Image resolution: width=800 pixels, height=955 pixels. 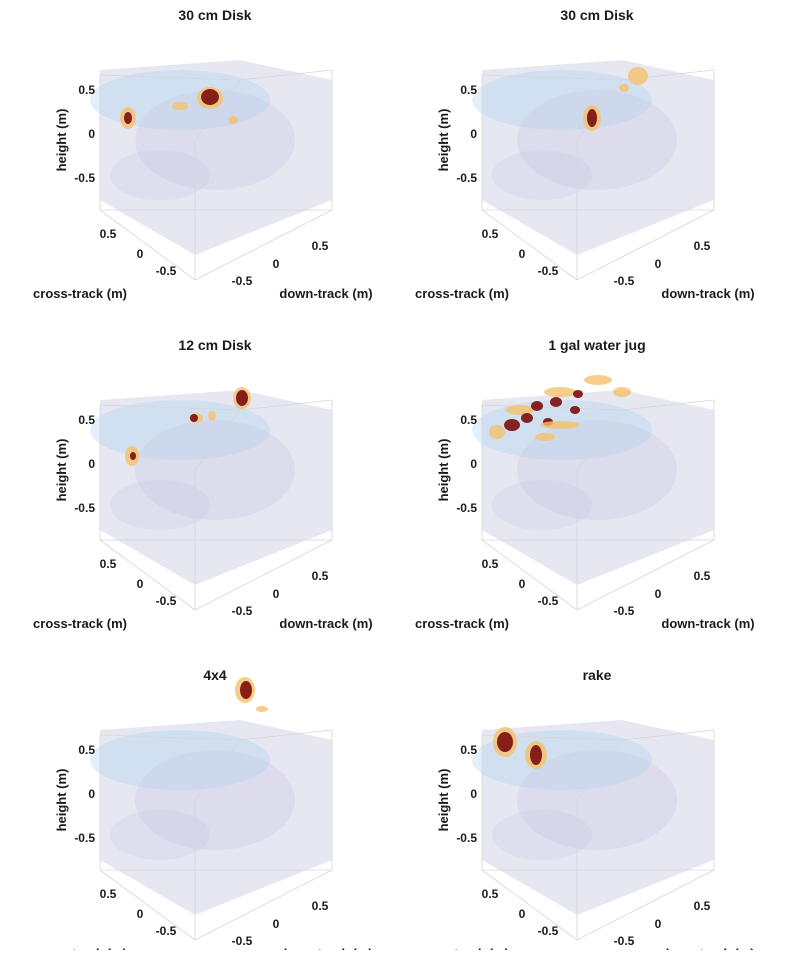 What do you see at coordinates (214, 15) in the screenshot?
I see `chart-title: 30 cm Disk` at bounding box center [214, 15].